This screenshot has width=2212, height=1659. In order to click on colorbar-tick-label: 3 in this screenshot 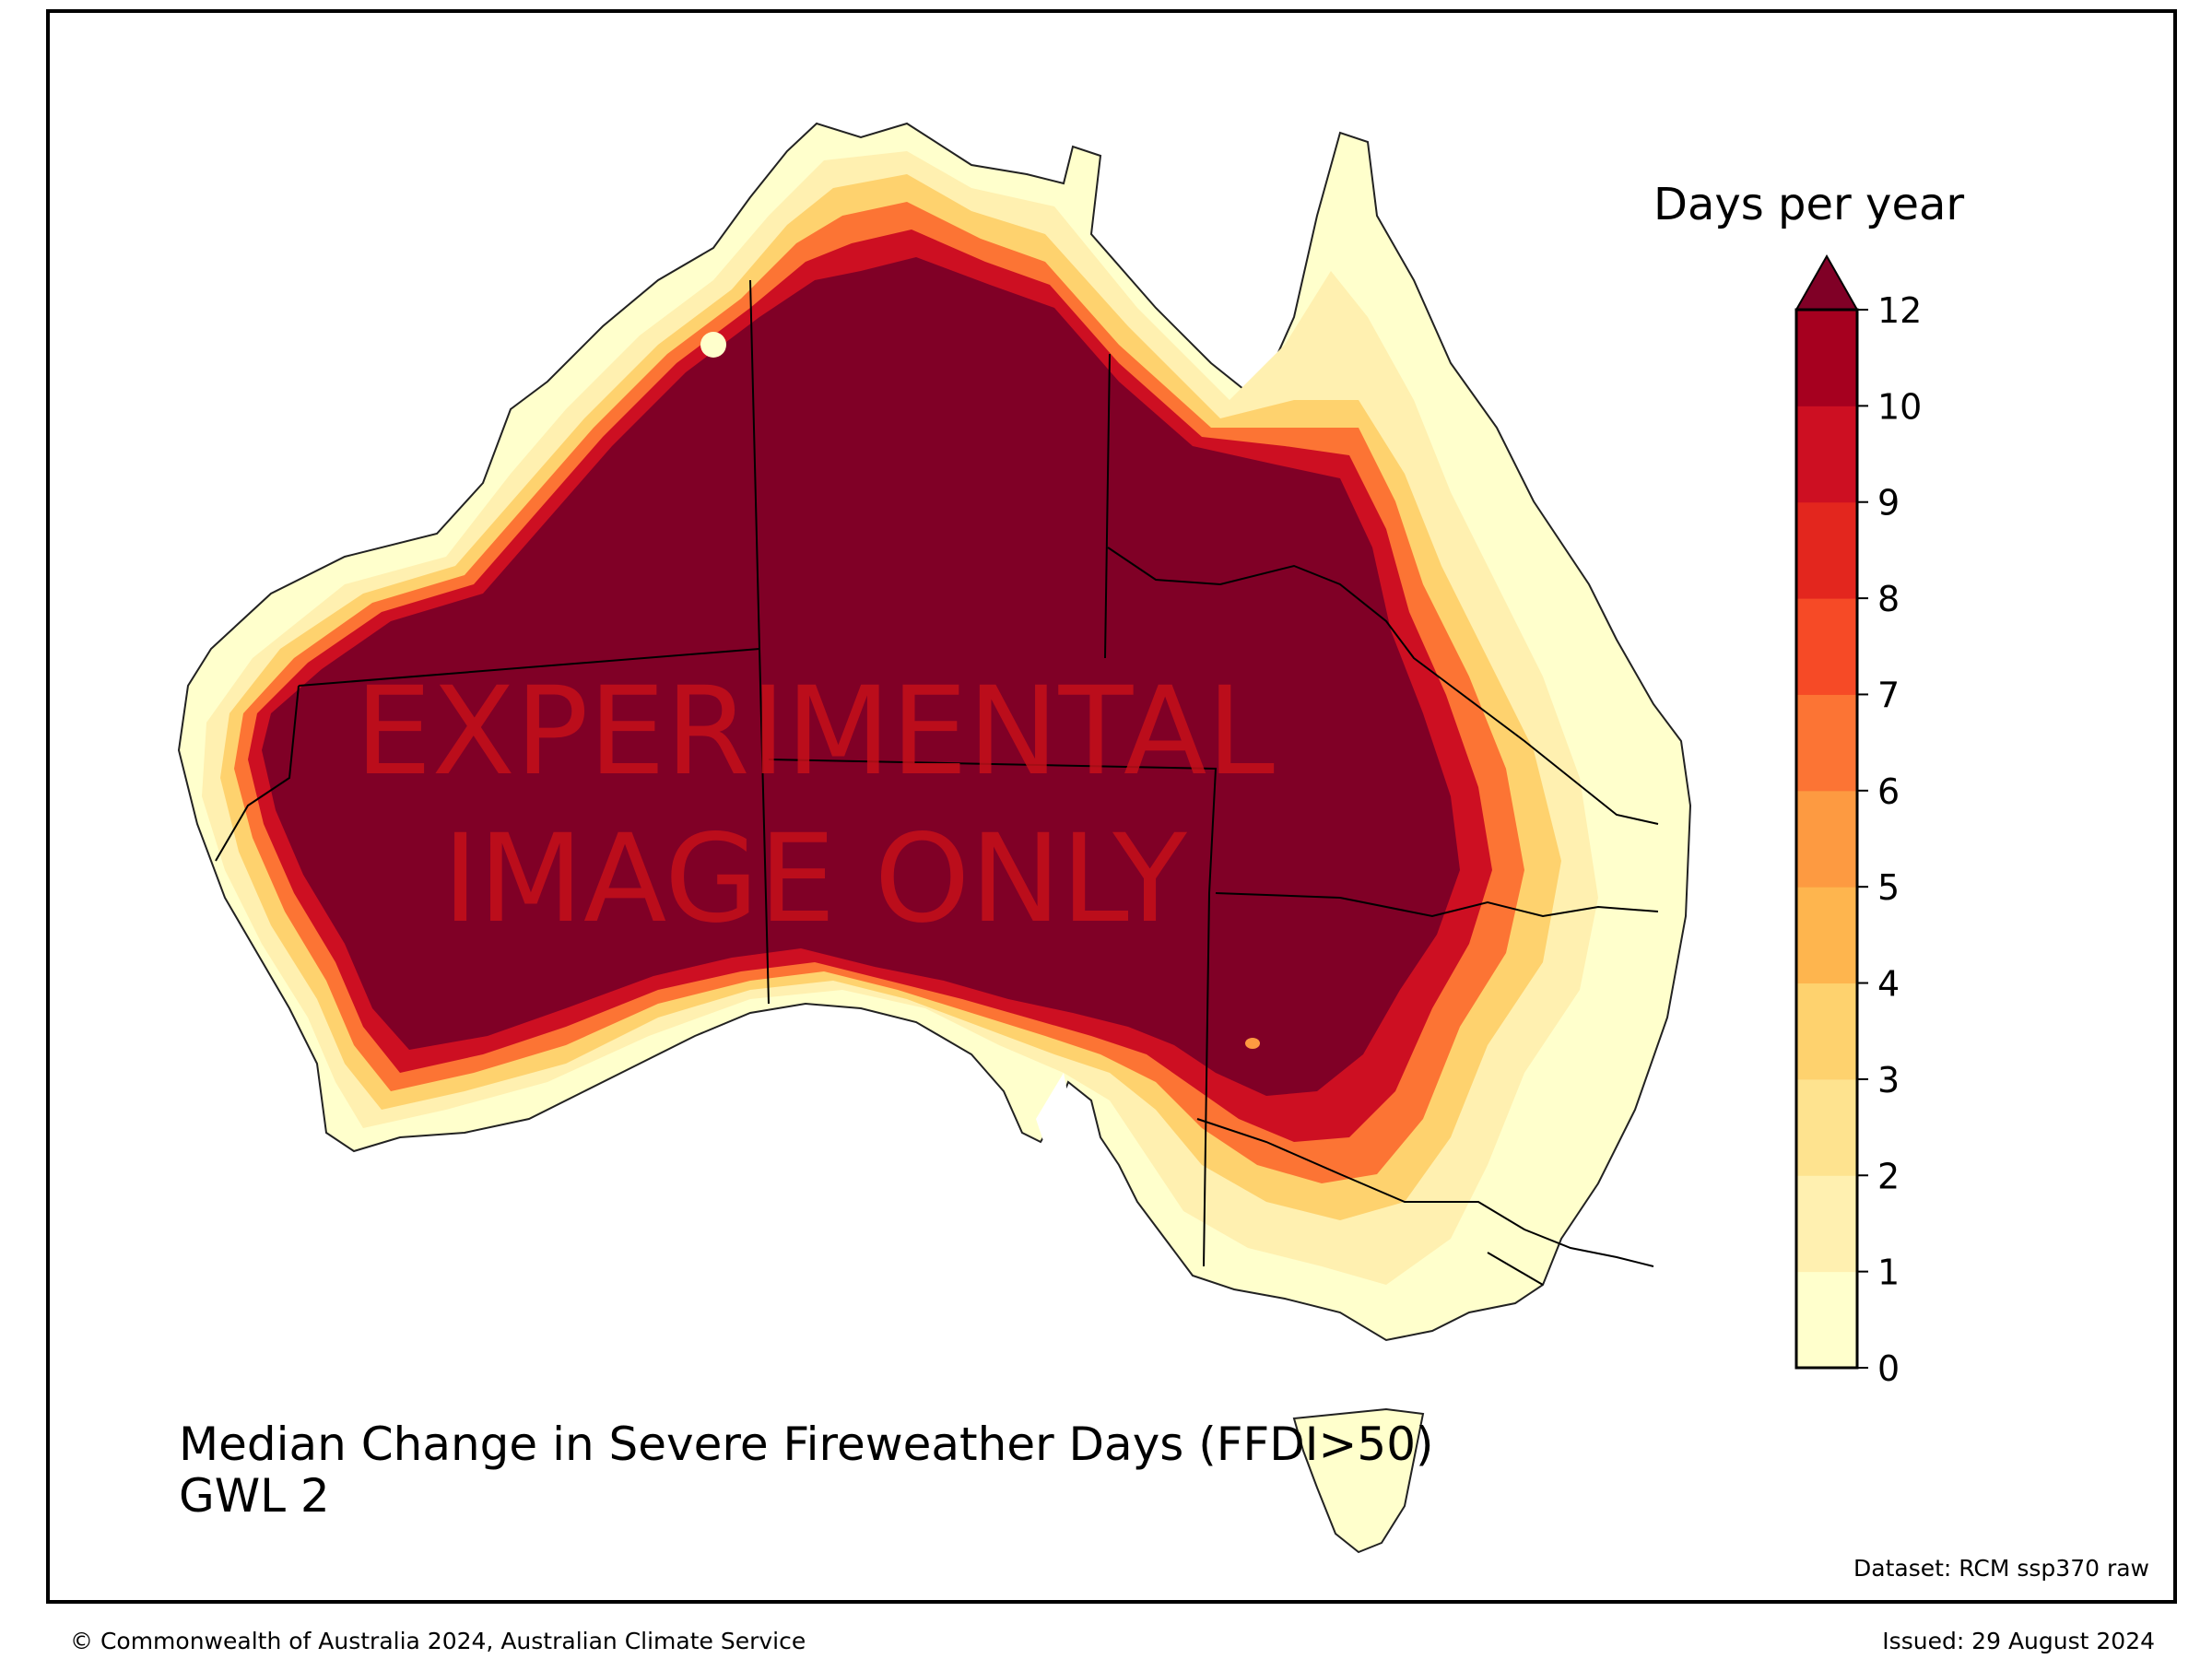, I will do `click(1888, 1080)`.